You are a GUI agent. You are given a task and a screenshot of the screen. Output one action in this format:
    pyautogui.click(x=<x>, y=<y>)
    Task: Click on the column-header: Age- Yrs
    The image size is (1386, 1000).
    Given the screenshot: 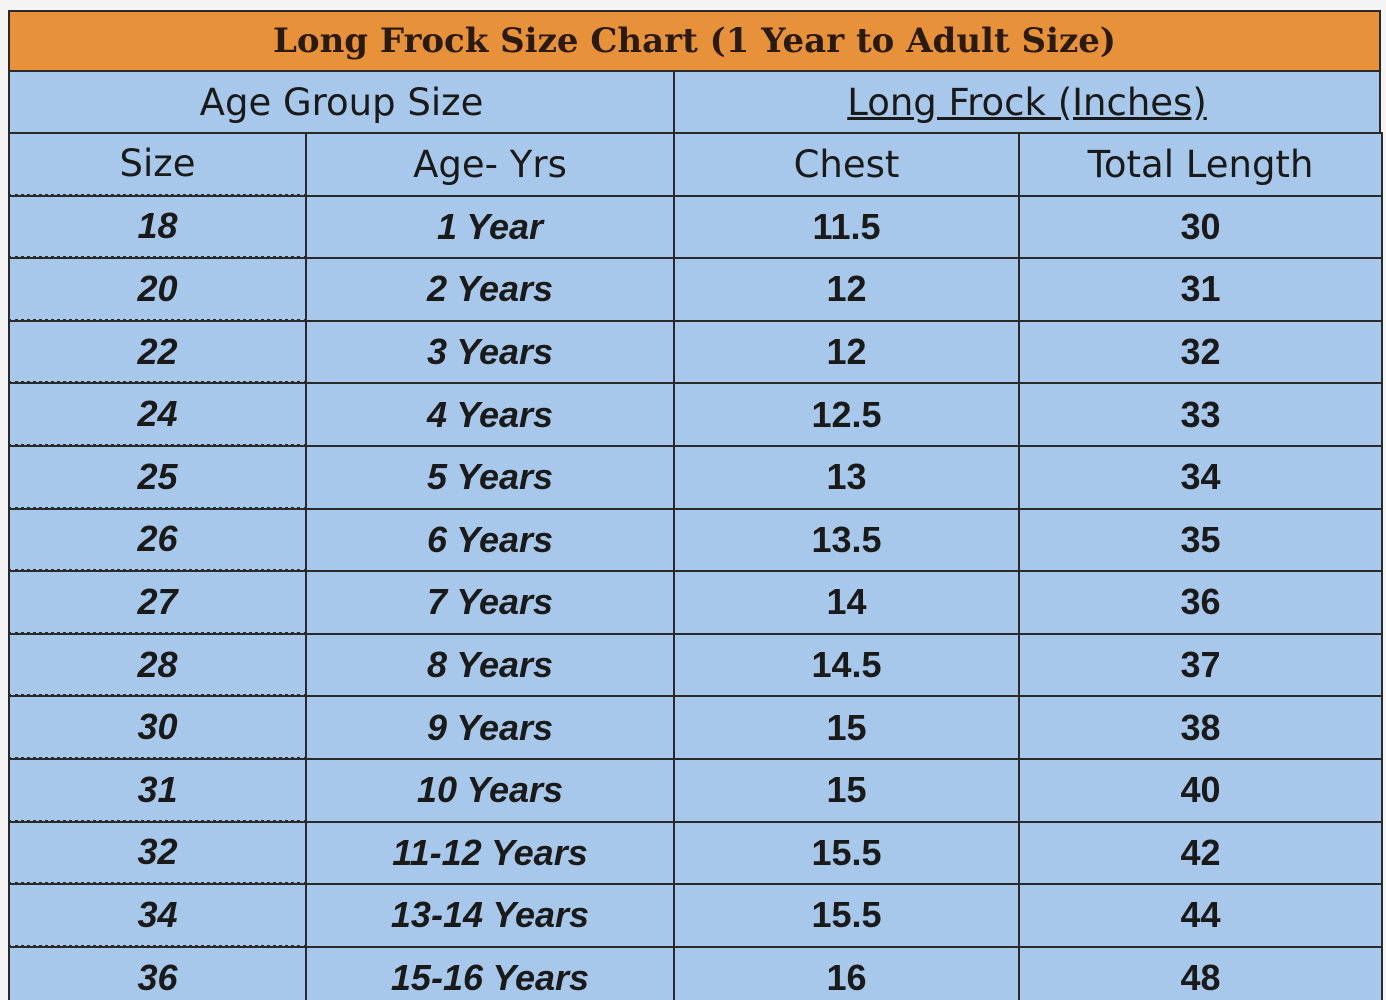 What is the action you would take?
    pyautogui.click(x=490, y=164)
    